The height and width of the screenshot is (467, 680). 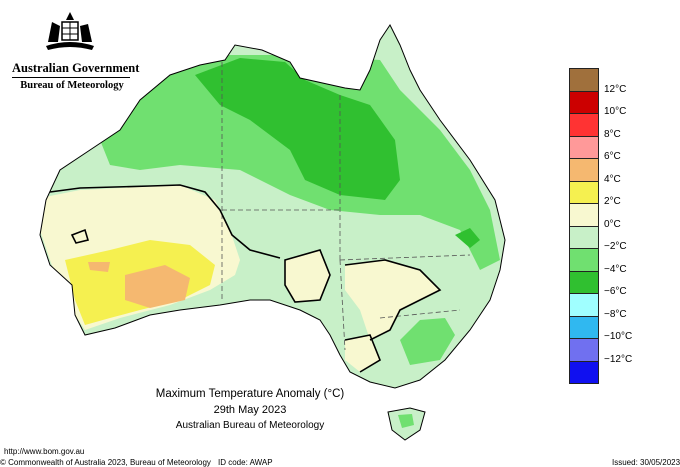 What do you see at coordinates (612, 201) in the screenshot?
I see `legend-label: 2°C` at bounding box center [612, 201].